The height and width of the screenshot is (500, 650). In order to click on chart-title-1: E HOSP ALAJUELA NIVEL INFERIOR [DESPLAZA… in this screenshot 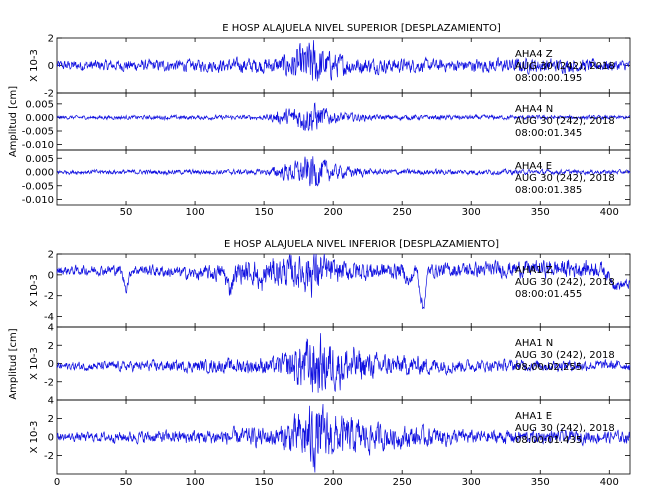, I will do `click(361, 244)`.